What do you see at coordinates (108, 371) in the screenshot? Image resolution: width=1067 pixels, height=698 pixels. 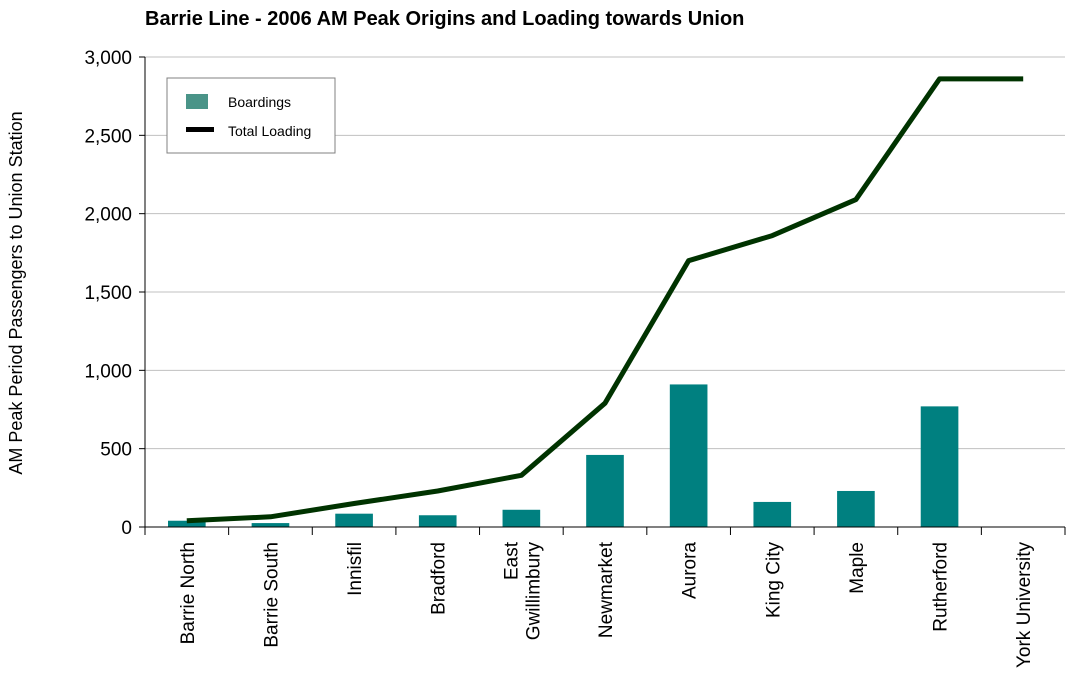 I see `y-tick-label: 1,000` at bounding box center [108, 371].